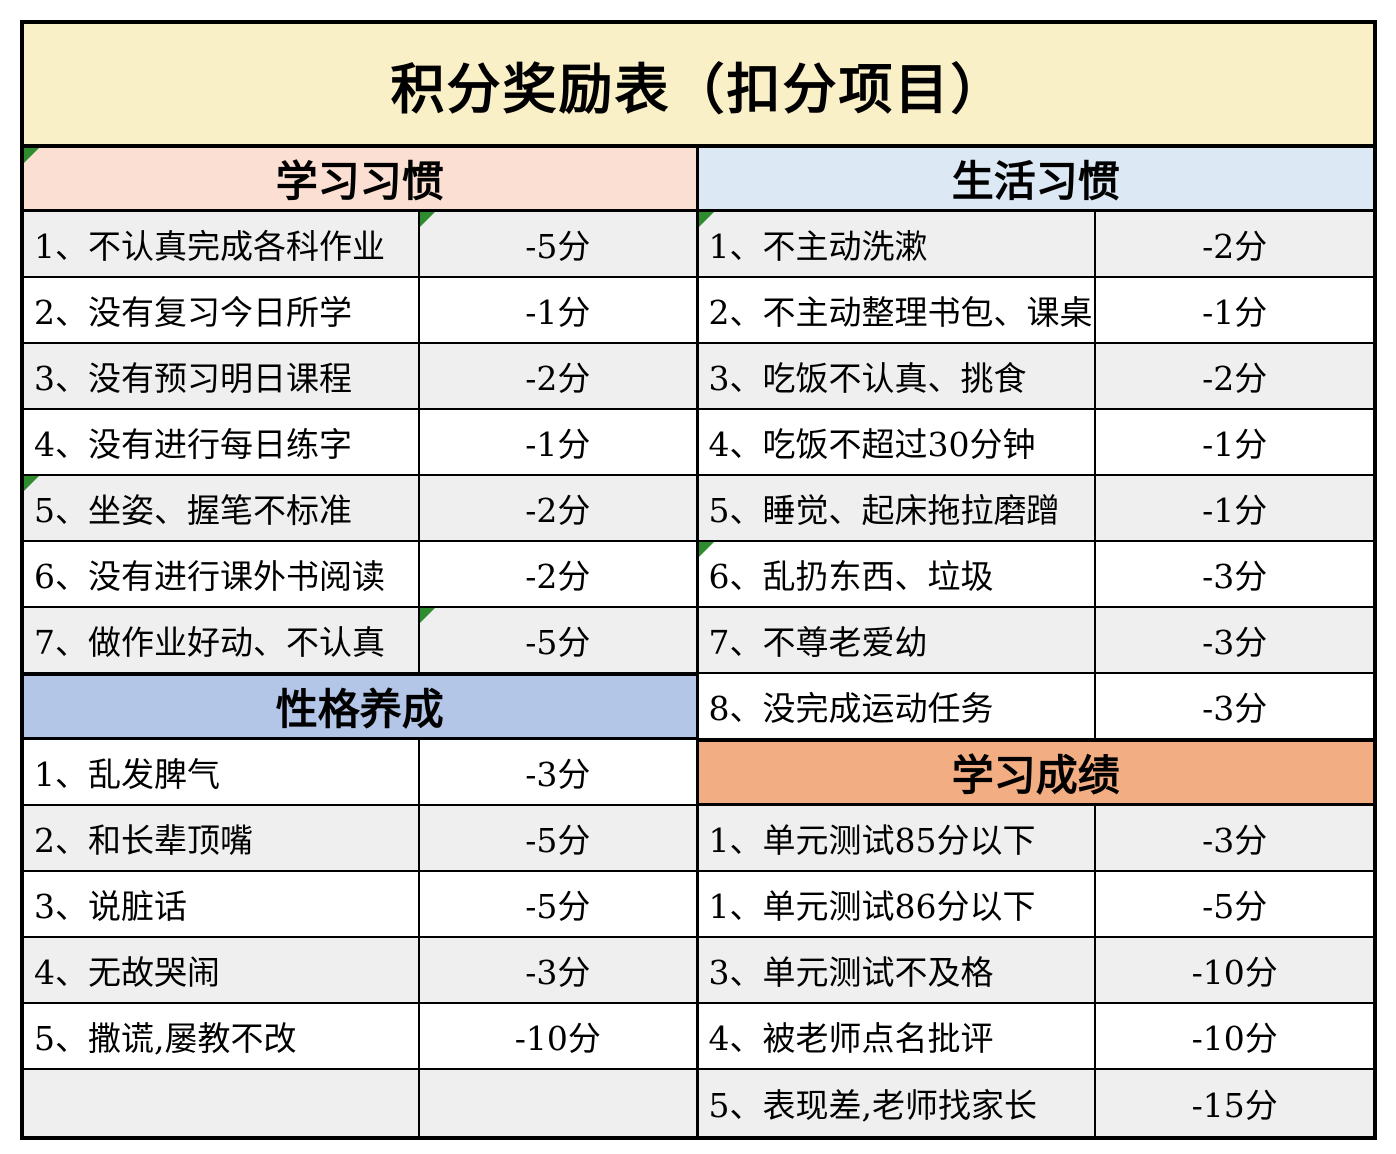 The height and width of the screenshot is (1154, 1396). I want to click on table-row: 1、单元测试85分以下 -3分, so click(1035, 839).